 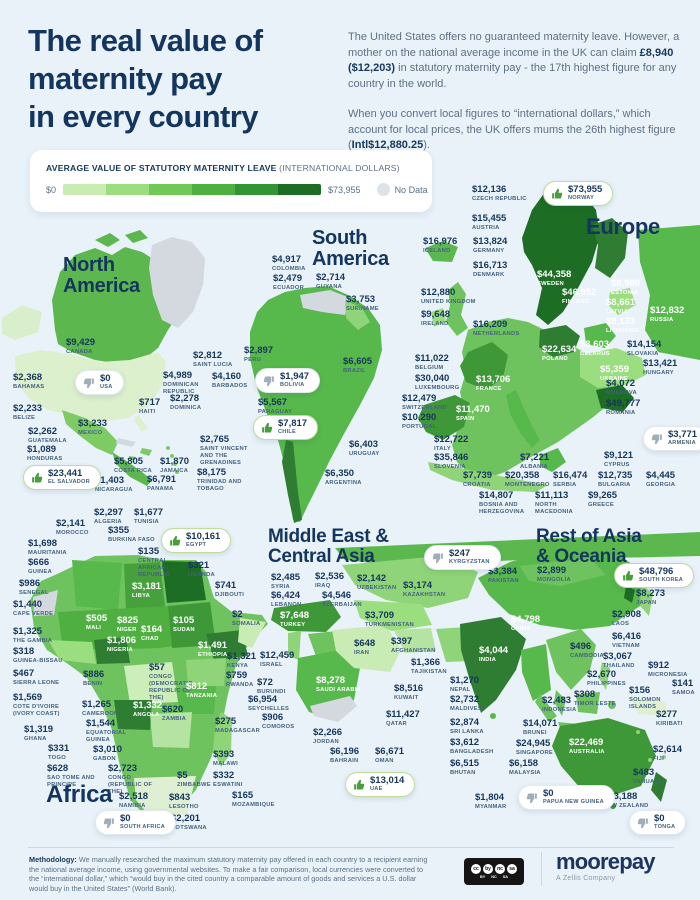 I want to click on country-label-syria: $2,485 SYRIA, so click(x=286, y=581).